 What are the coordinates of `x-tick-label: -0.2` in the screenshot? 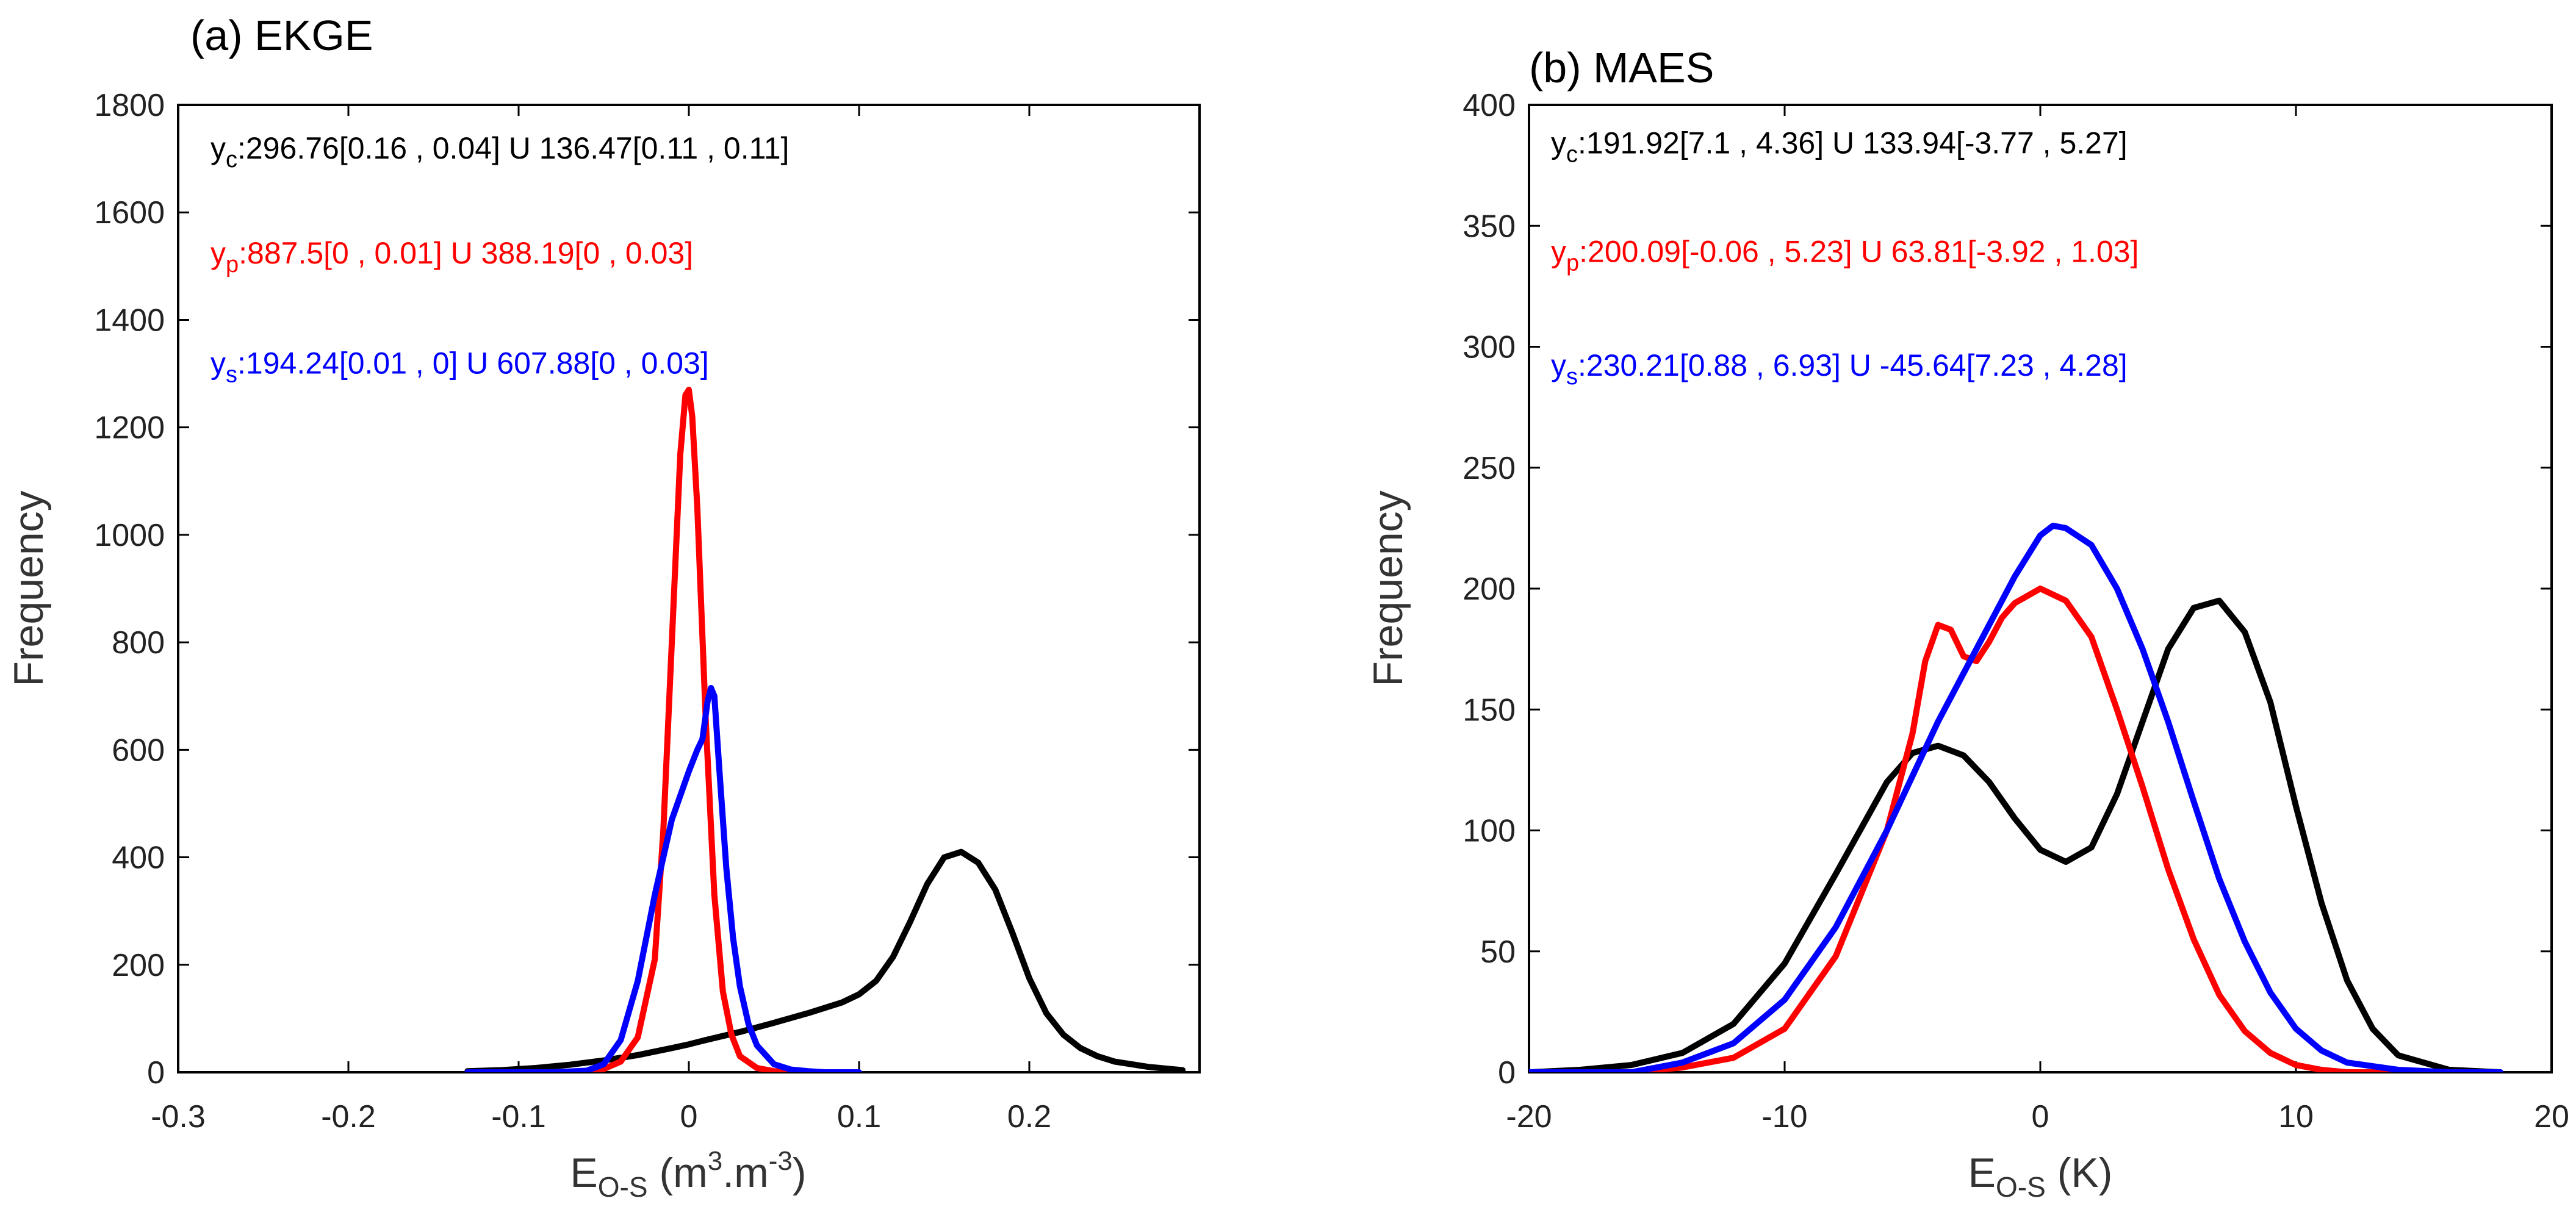 It's located at (348, 1116).